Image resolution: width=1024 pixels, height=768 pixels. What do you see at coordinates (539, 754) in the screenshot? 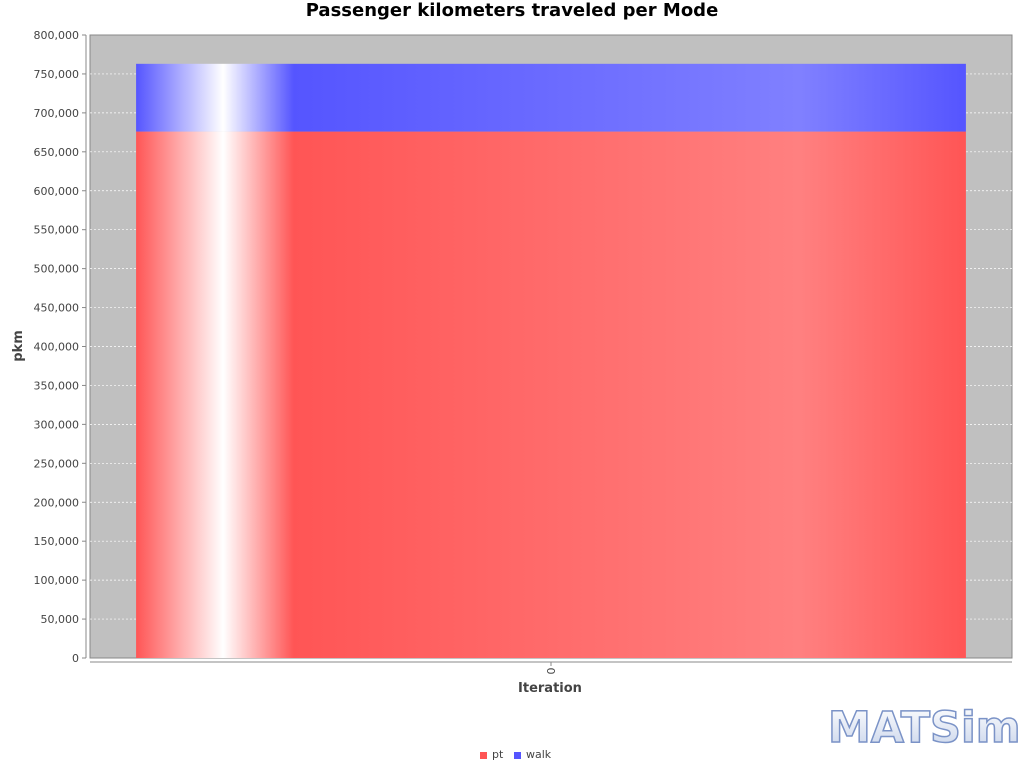
I see `legend-label-walk: walk` at bounding box center [539, 754].